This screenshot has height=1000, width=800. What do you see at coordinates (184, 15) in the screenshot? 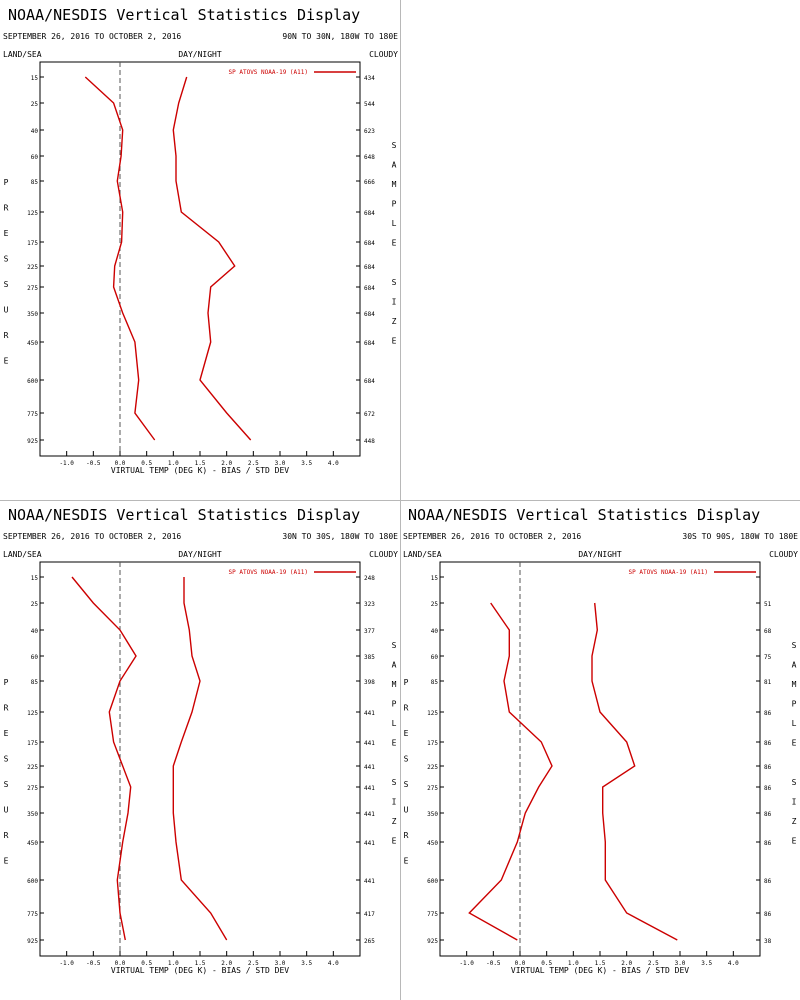
I see `chart-title: NOAA/NESDIS Vertical Statistics Display` at bounding box center [184, 15].